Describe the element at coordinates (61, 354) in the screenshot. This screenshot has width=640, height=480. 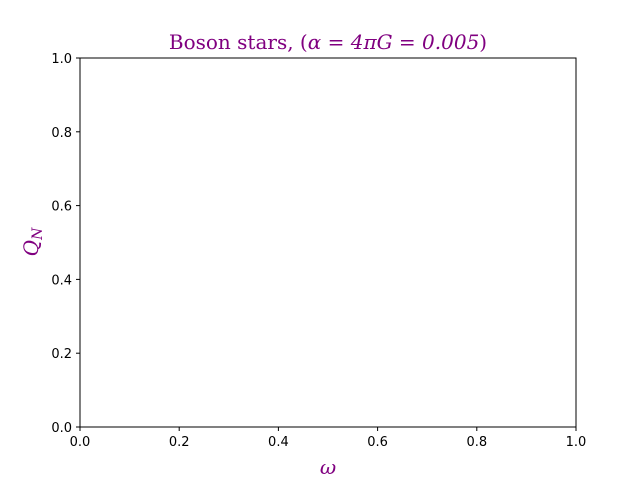
I see `y-tick-label: 0.2` at that location.